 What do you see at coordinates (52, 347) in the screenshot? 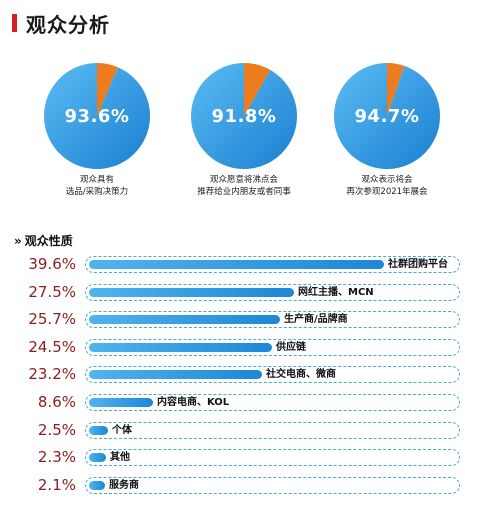
I see `bar-value-label: 24.5%` at bounding box center [52, 347].